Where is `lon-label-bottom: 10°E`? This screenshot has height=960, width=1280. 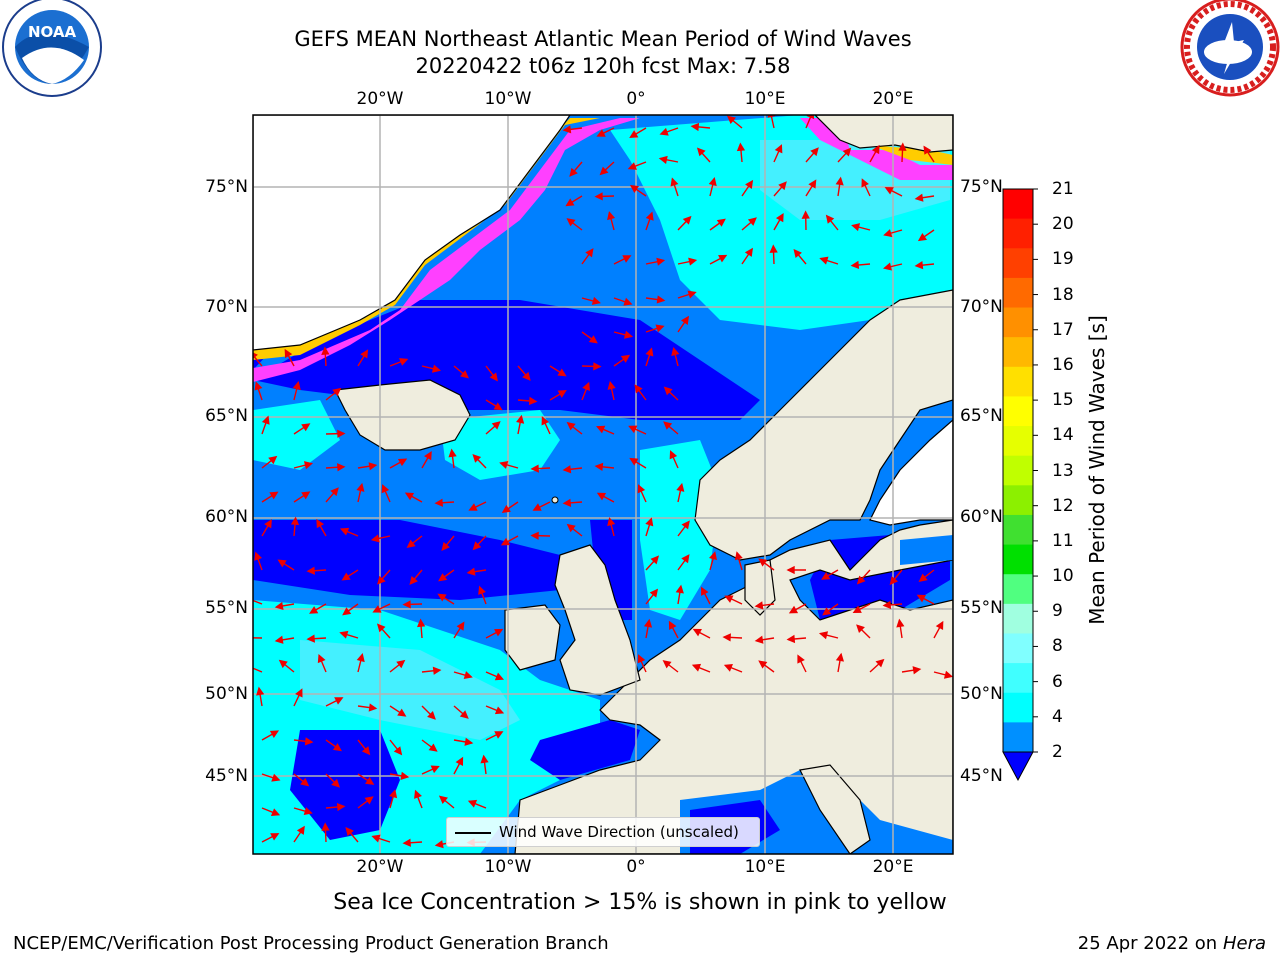
lon-label-bottom: 10°E is located at coordinates (765, 867).